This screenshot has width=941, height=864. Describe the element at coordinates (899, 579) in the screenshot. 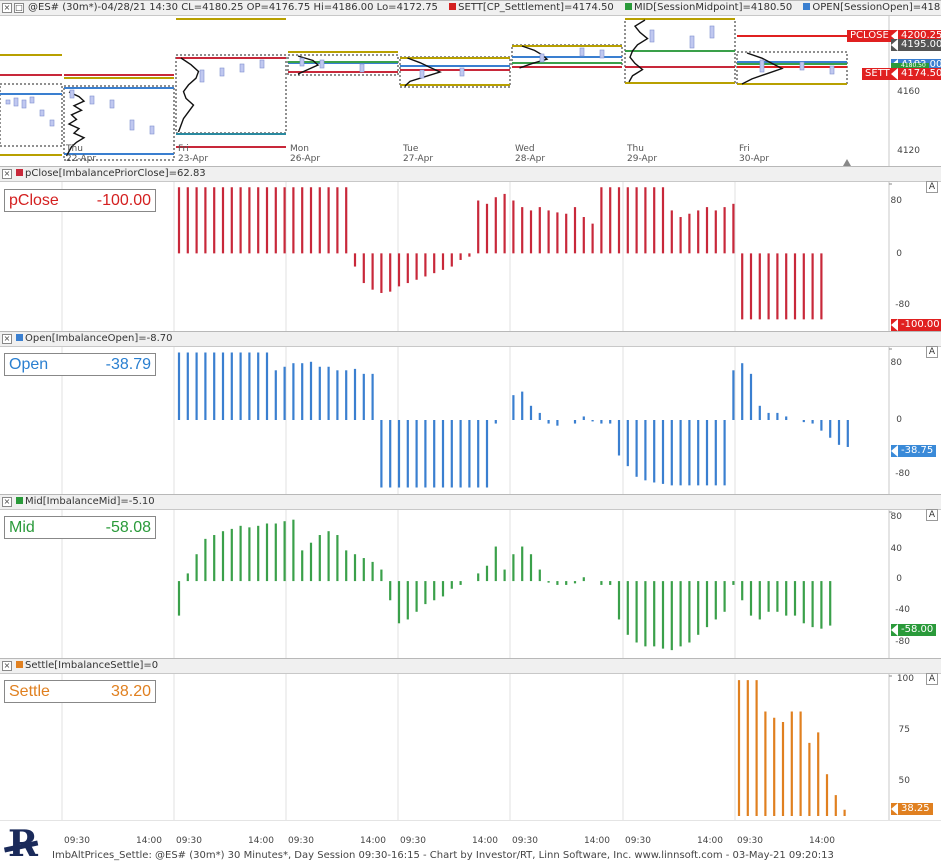

I see `mid-y-label: 0` at that location.